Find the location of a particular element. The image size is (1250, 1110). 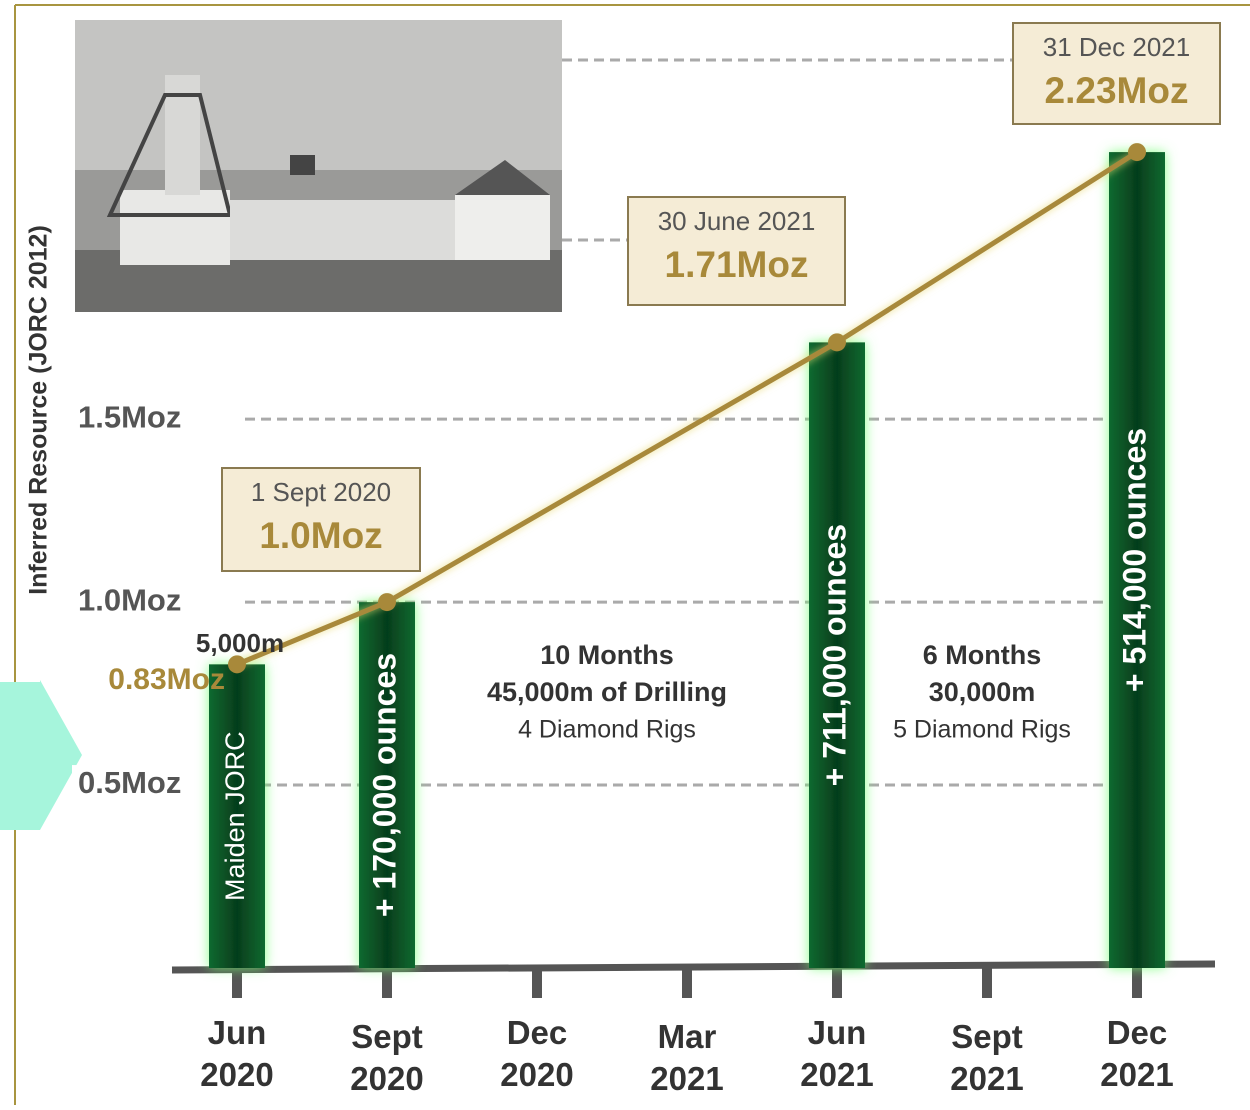

bar-label: Maiden JORC is located at coordinates (235, 816).